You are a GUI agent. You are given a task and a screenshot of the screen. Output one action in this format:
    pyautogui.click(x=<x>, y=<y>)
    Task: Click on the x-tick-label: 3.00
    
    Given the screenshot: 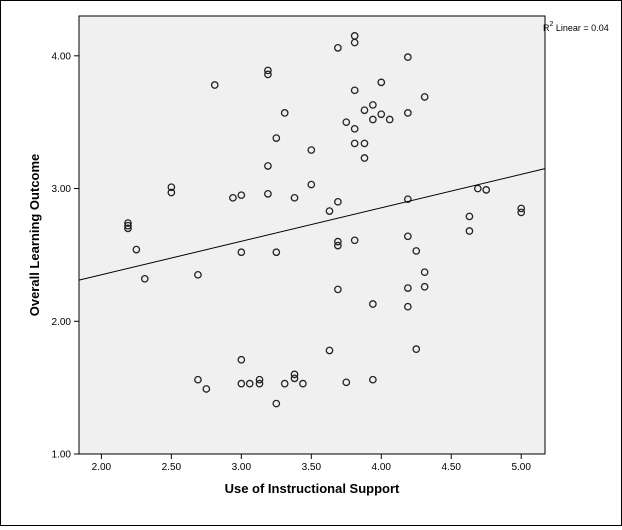 What is the action you would take?
    pyautogui.click(x=242, y=467)
    